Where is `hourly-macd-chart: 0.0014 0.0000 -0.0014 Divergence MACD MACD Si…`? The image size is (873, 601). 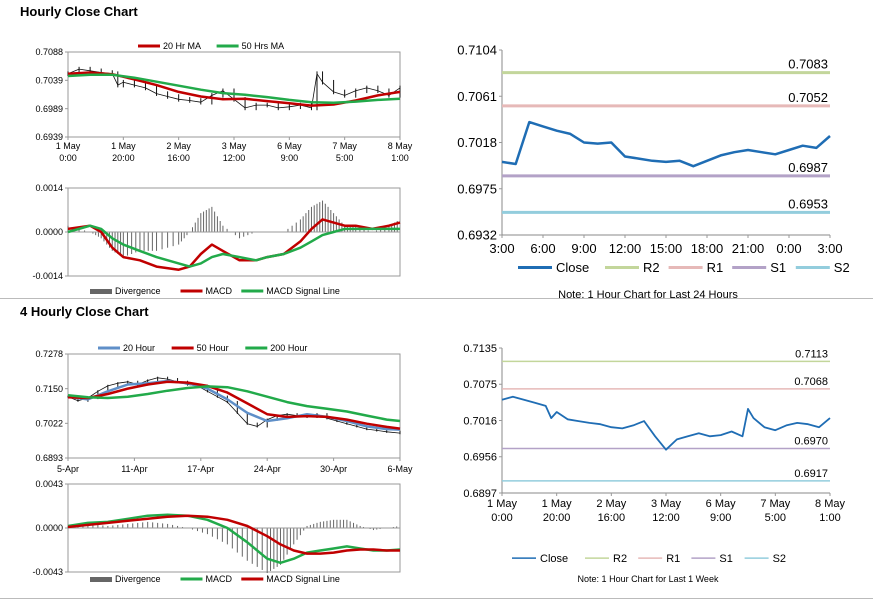
hourly-macd-chart: 0.0014 0.0000 -0.0014 Divergence MACD MACD Si… is located at coordinates (216, 239).